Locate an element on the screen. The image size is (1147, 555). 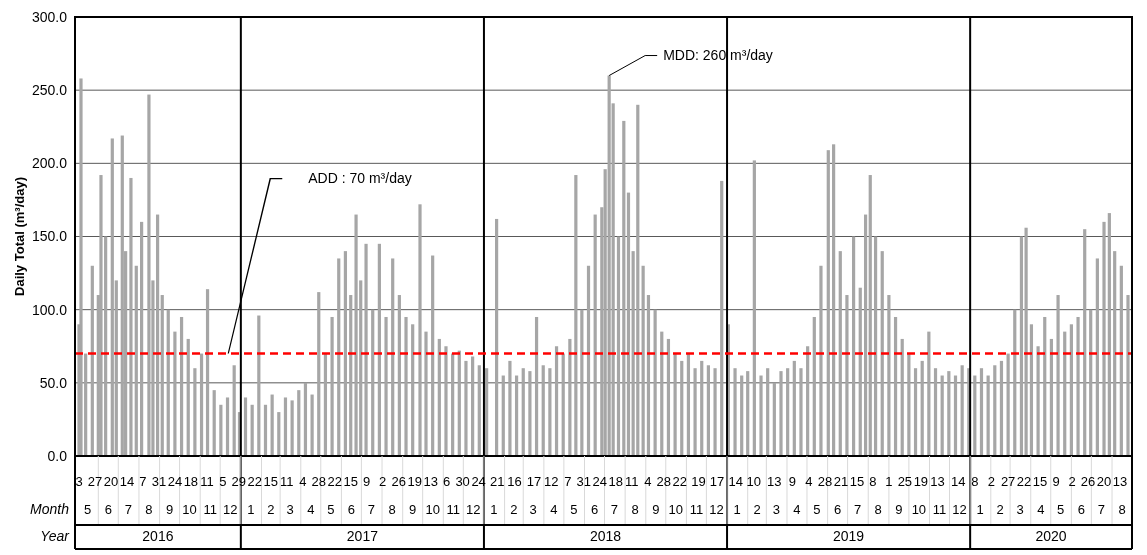
y-tick-label: 100.0 is located at coordinates (49, 309).